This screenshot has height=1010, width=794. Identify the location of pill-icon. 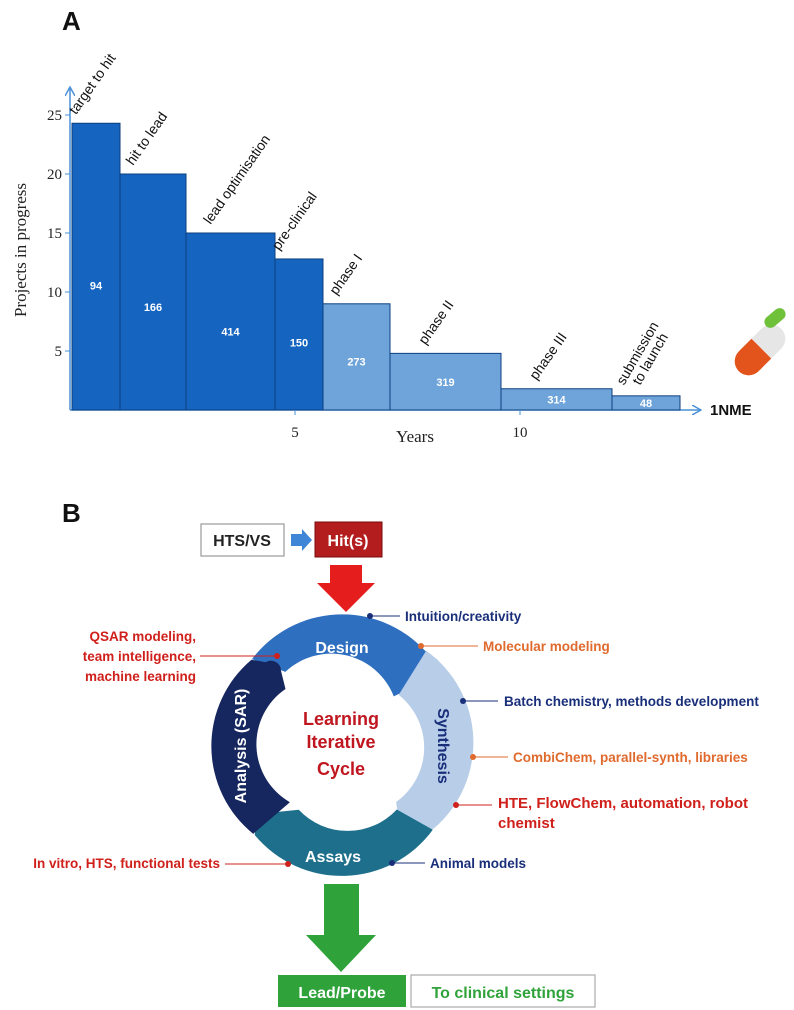
(760, 350).